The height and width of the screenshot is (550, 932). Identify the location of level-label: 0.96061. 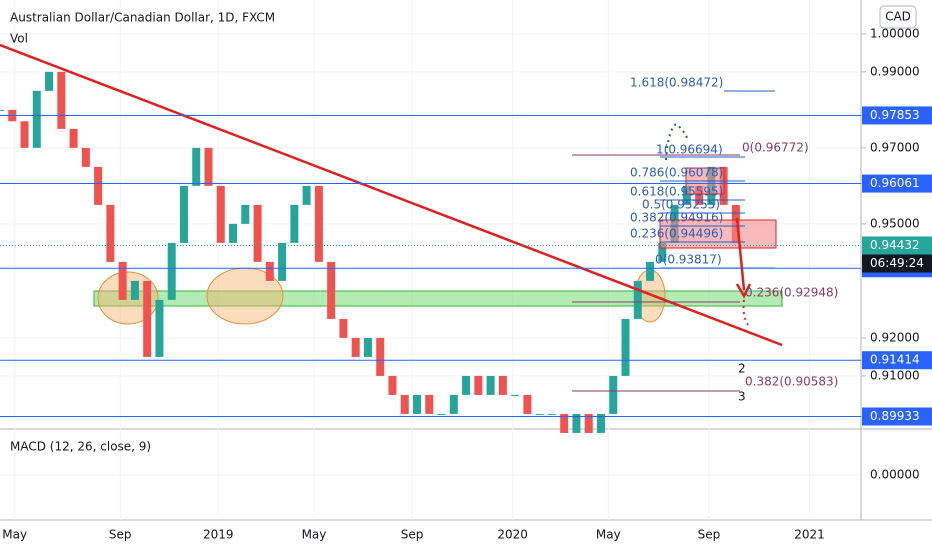
(895, 183).